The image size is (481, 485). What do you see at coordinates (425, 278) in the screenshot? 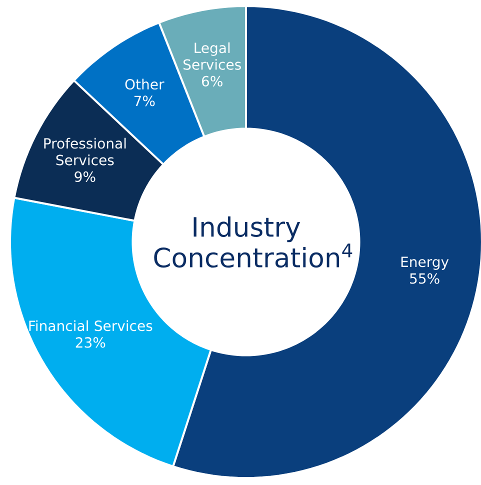
I see `data-label: 55%` at bounding box center [425, 278].